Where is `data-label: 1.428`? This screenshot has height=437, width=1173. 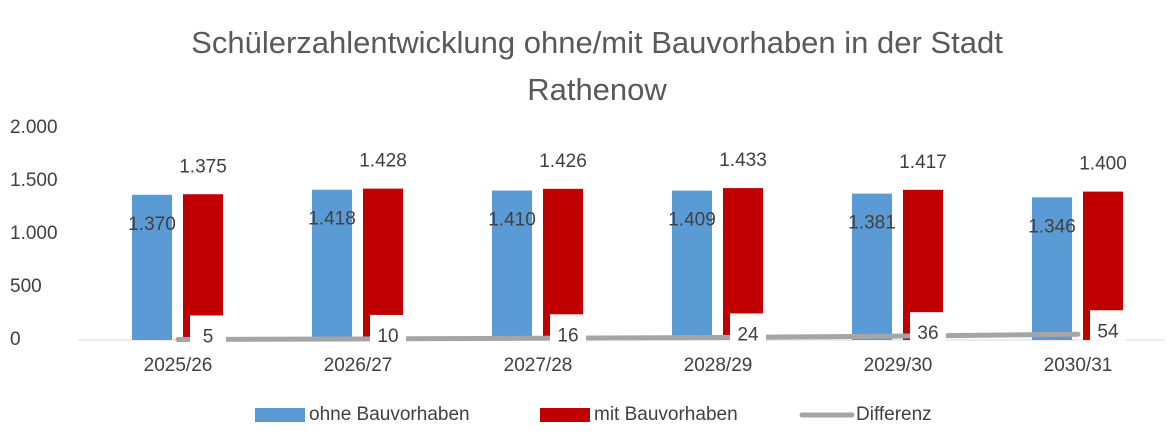
data-label: 1.428 is located at coordinates (383, 161).